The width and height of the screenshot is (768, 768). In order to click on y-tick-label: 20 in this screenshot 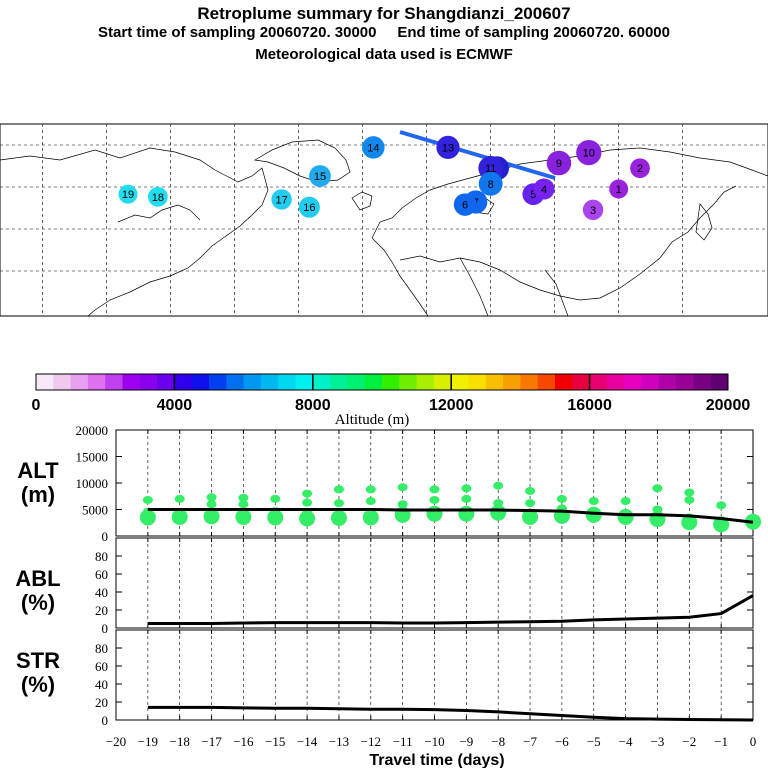, I will do `click(101, 610)`.